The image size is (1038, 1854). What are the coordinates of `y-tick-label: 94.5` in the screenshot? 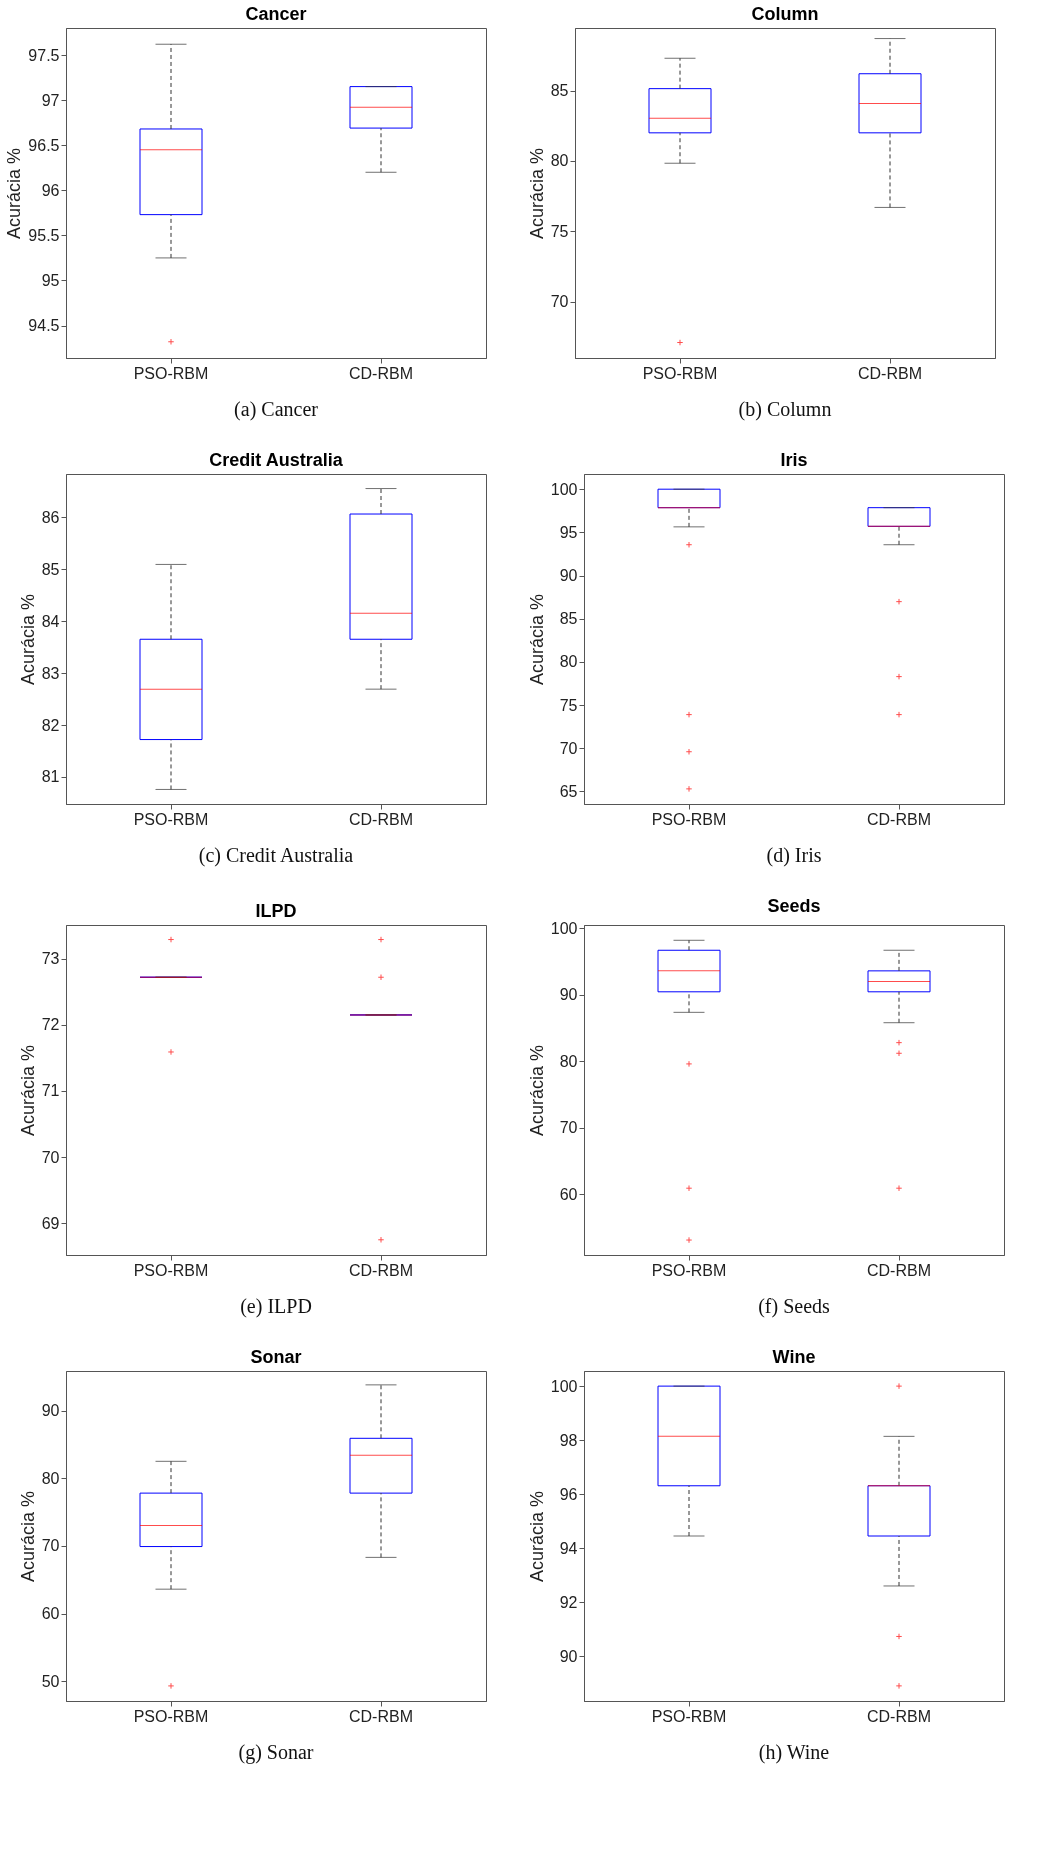 It's located at (44, 326).